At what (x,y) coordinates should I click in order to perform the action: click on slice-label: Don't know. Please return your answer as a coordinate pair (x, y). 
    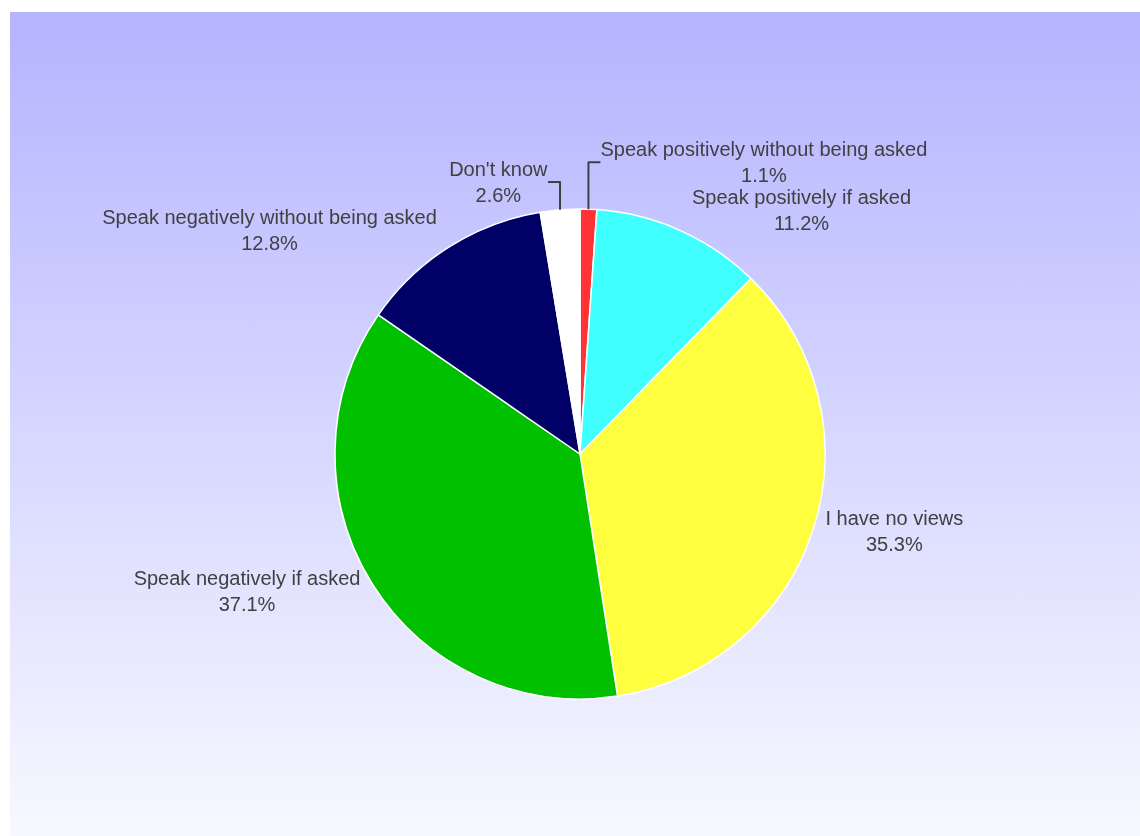
    Looking at the image, I should click on (499, 168).